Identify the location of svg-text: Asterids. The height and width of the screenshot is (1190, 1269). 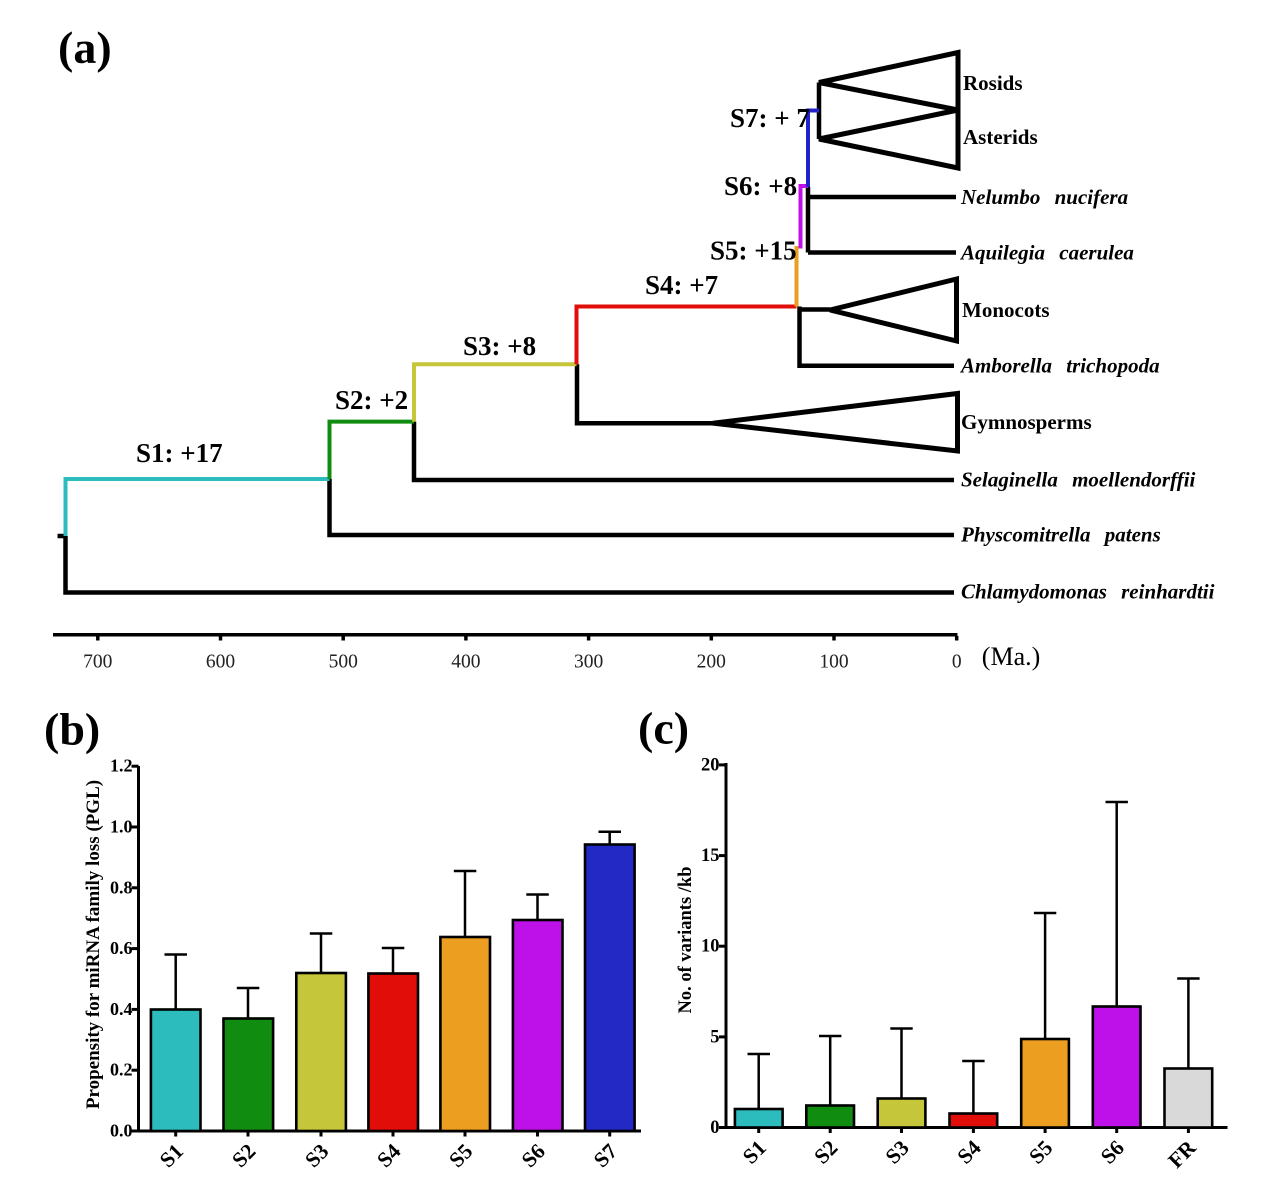
(1000, 137).